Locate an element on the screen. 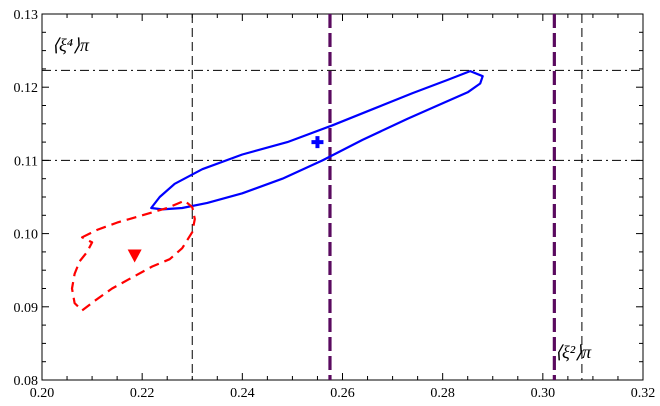 Image resolution: width=660 pixels, height=406 pixels. x-axis-label: ⟨ξ²⟩π is located at coordinates (573, 352).